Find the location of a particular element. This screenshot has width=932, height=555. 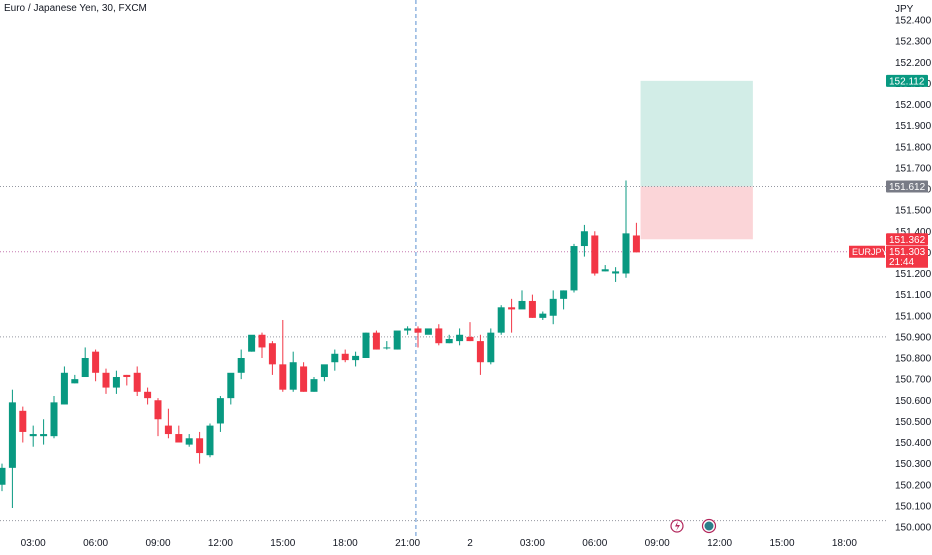

position-tool is located at coordinates (696, 160).